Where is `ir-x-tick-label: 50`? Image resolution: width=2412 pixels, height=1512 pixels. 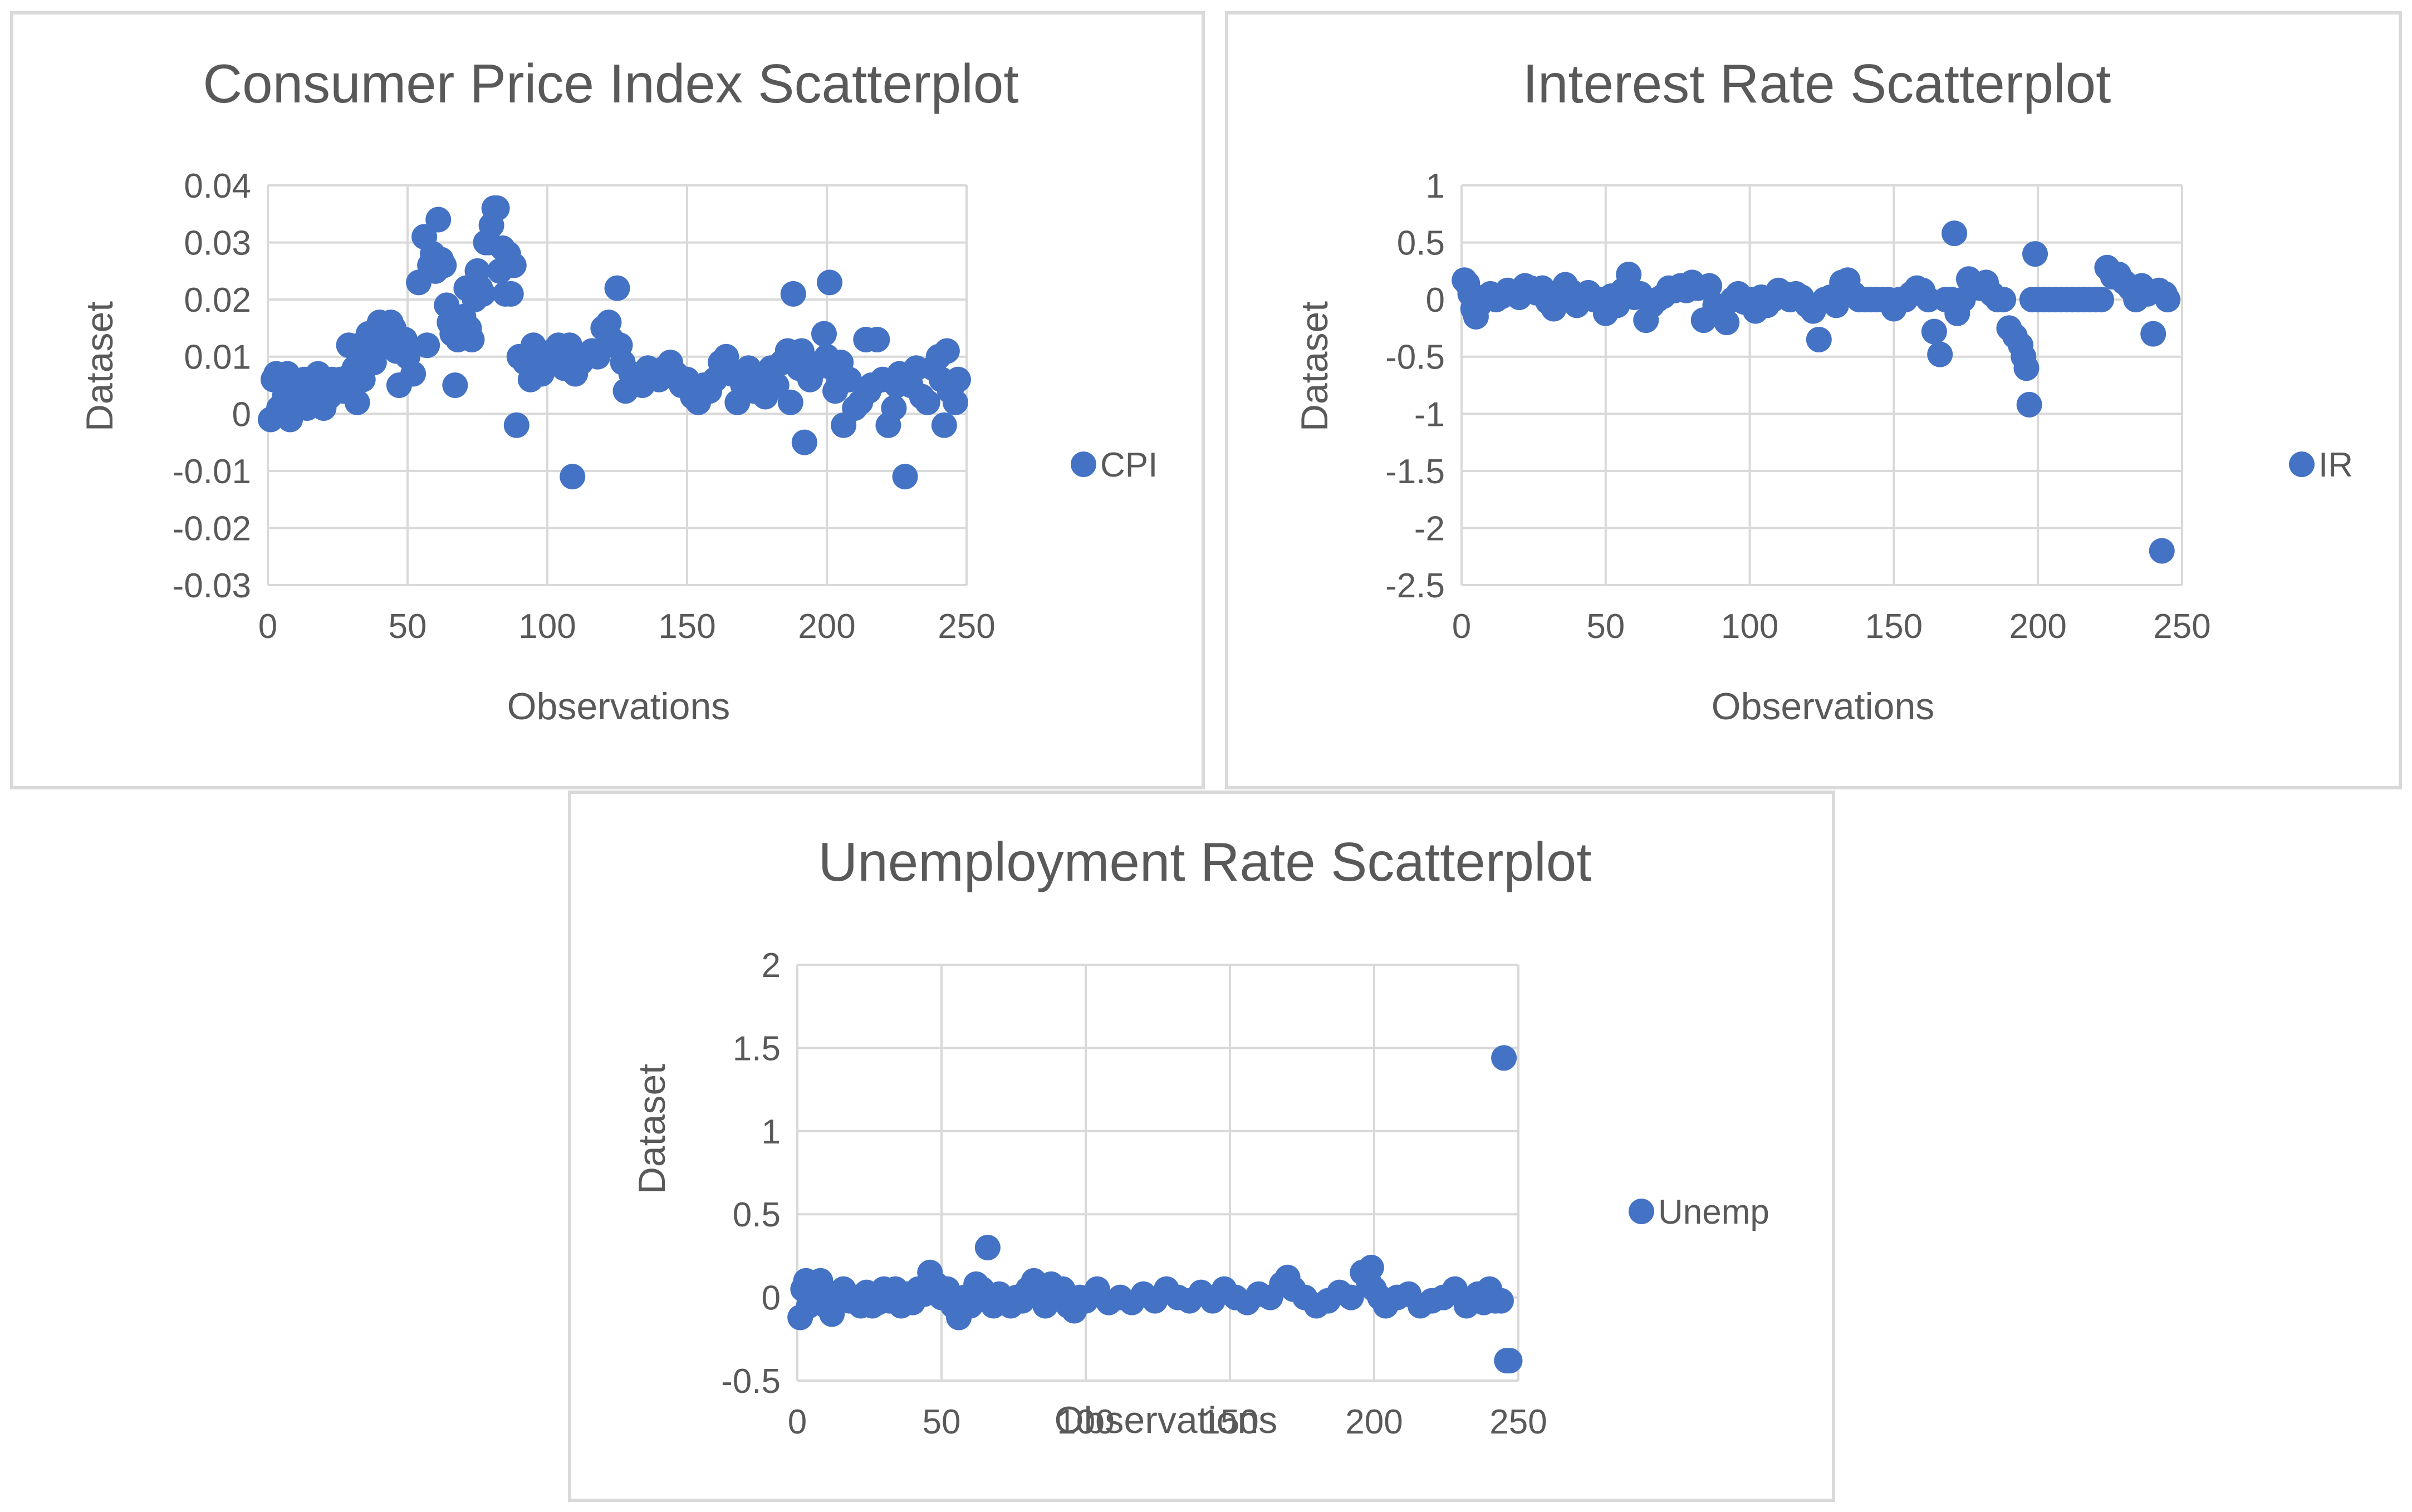 ir-x-tick-label: 50 is located at coordinates (1605, 626).